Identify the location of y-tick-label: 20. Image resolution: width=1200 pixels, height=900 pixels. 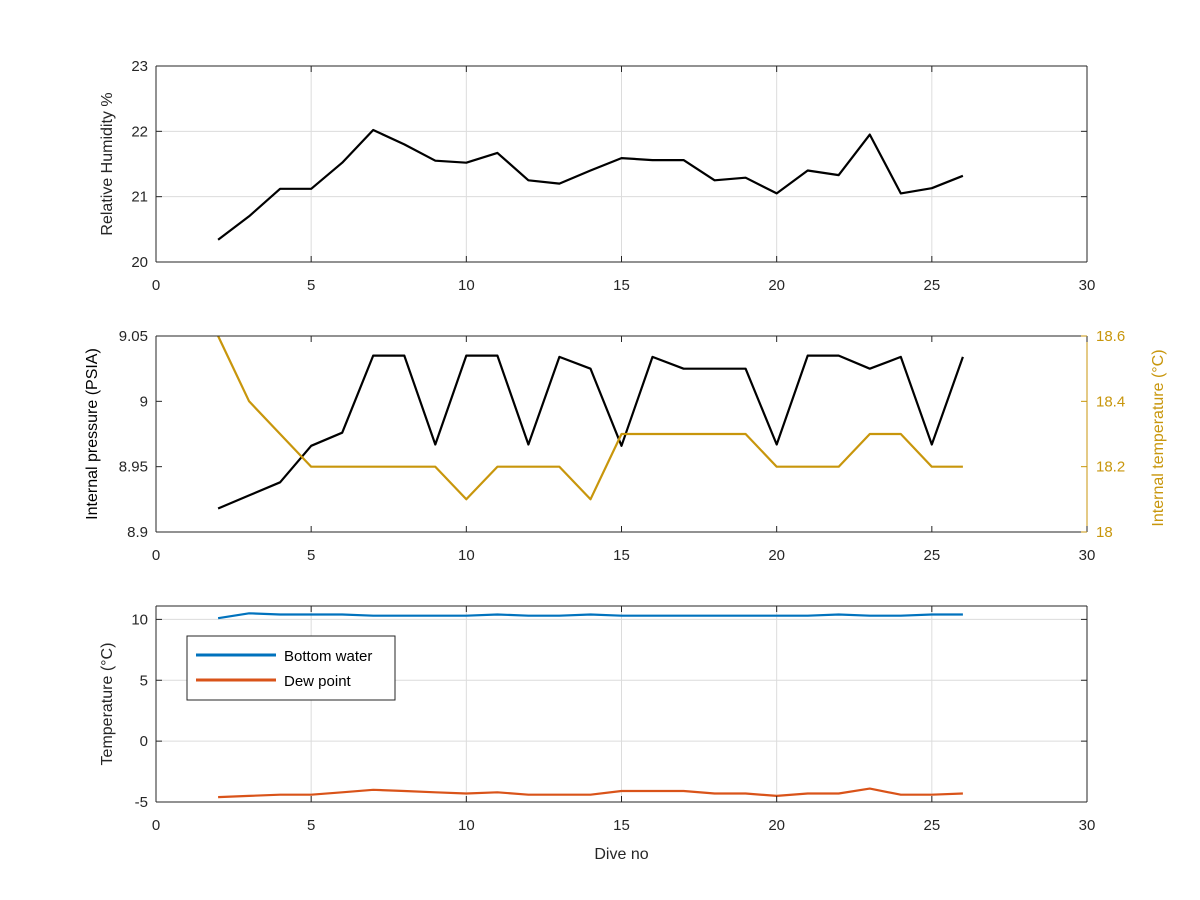
(139, 262).